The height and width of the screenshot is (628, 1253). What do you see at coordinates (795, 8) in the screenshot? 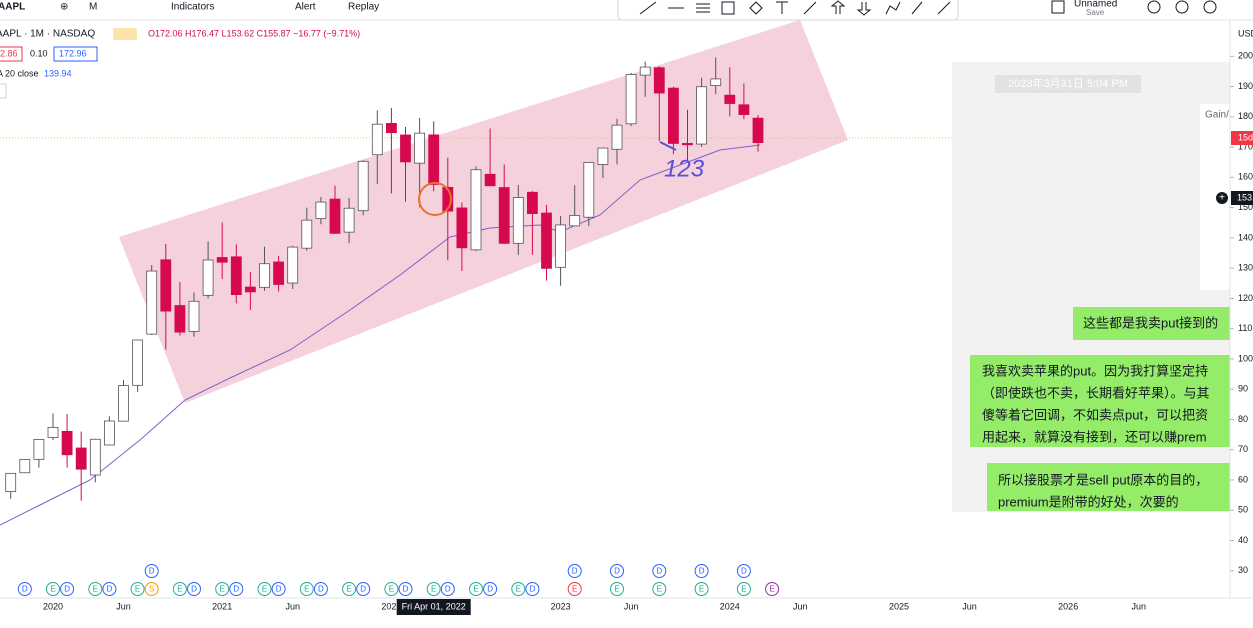
I see `drawing-tools` at bounding box center [795, 8].